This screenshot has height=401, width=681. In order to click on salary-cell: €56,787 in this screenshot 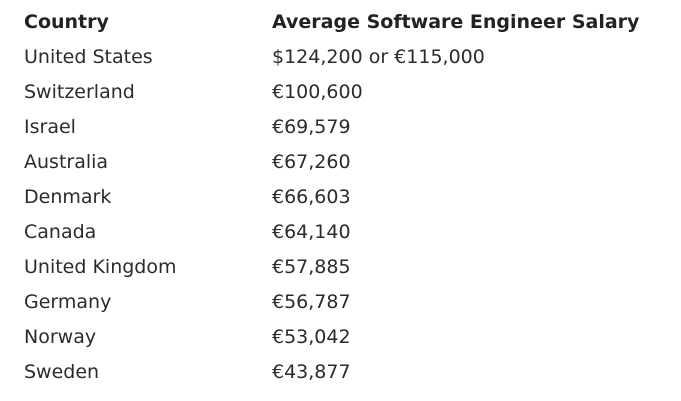, I will do `click(311, 302)`.